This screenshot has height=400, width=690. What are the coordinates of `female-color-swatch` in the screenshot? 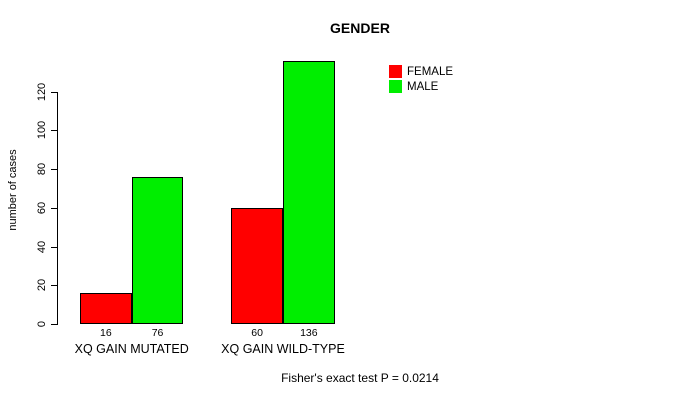 It's located at (395, 71).